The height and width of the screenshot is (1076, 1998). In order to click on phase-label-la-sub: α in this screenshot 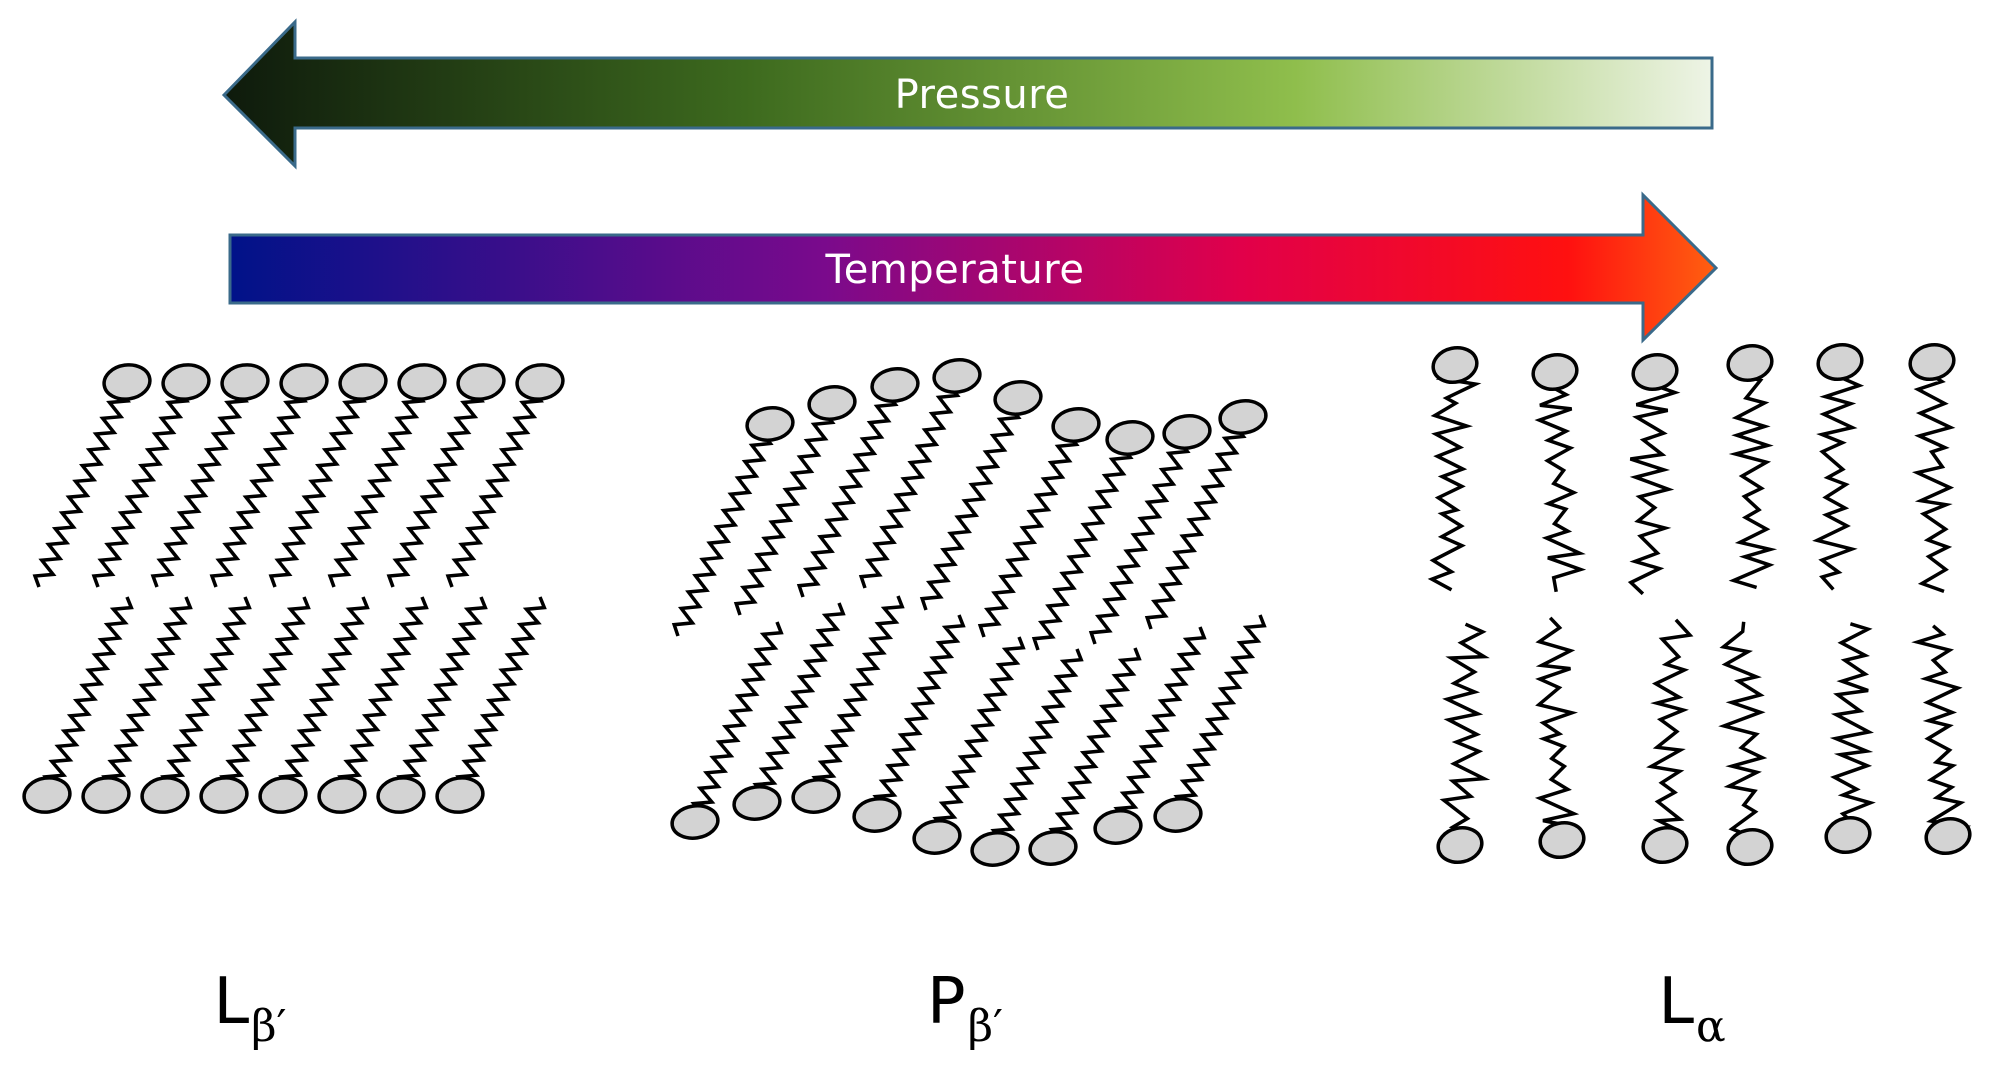, I will do `click(1710, 1026)`.